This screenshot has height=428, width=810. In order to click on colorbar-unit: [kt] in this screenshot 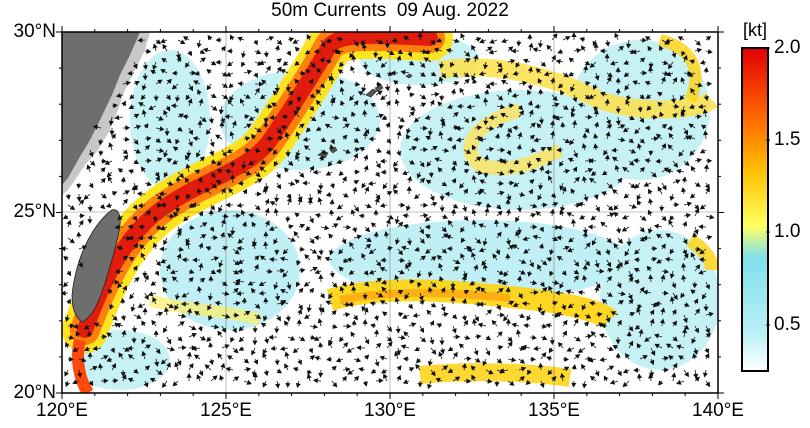, I will do `click(754, 30)`.